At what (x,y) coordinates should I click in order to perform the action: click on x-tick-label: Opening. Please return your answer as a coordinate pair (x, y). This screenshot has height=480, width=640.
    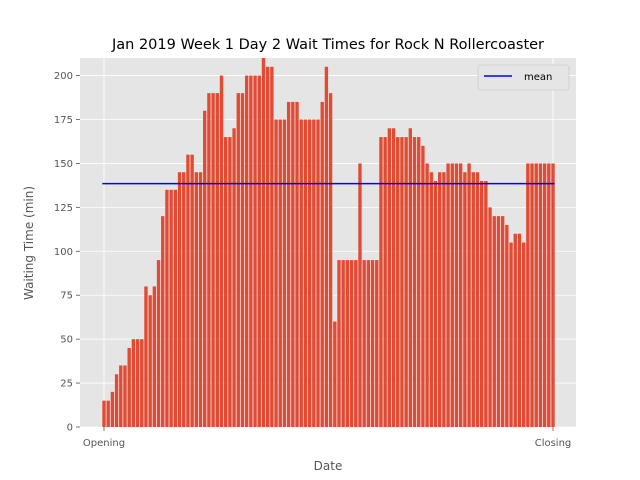
    Looking at the image, I should click on (104, 443).